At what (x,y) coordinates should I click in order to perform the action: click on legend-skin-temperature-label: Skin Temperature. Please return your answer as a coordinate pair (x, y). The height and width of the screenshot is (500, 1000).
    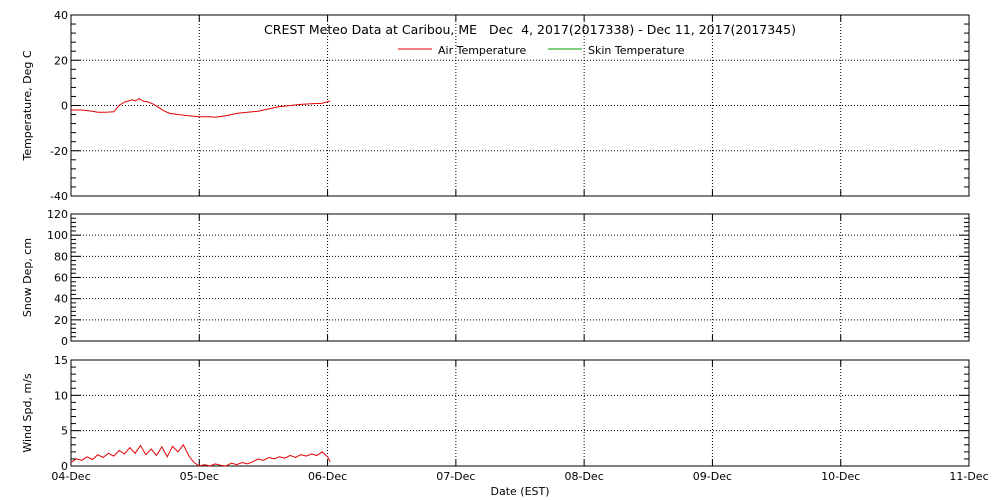
    Looking at the image, I should click on (636, 50).